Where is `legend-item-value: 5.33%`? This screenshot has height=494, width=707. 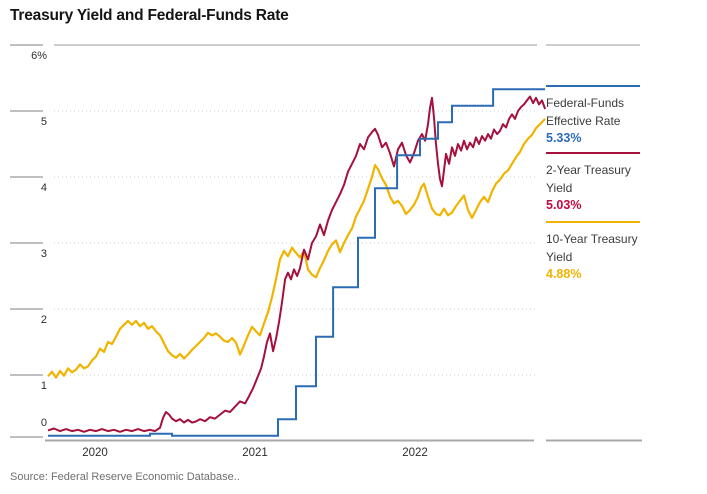
legend-item-value: 5.33% is located at coordinates (564, 138).